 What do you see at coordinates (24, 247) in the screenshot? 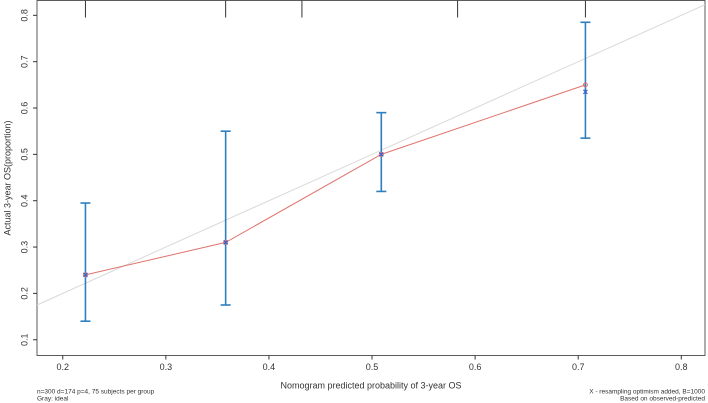
I see `y-tick-label: 0.3` at bounding box center [24, 247].